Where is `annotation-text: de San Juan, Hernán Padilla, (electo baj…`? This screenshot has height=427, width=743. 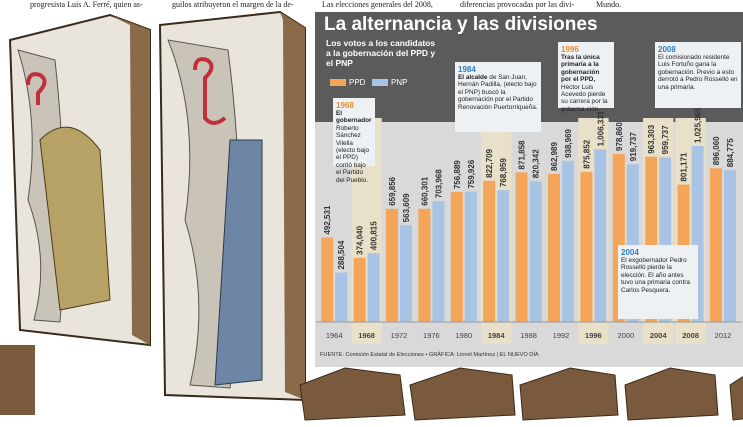 annotation-text: de San Juan, Hernán Padilla, (electo baj… is located at coordinates (498, 92).